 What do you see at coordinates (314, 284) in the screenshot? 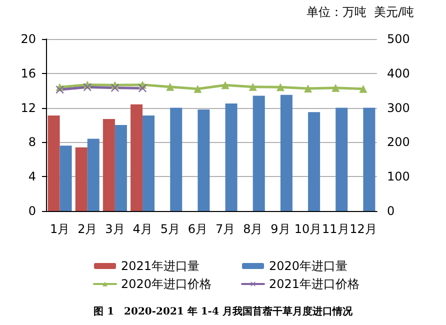
I see `legend-label: 2021年进口价格` at bounding box center [314, 284].